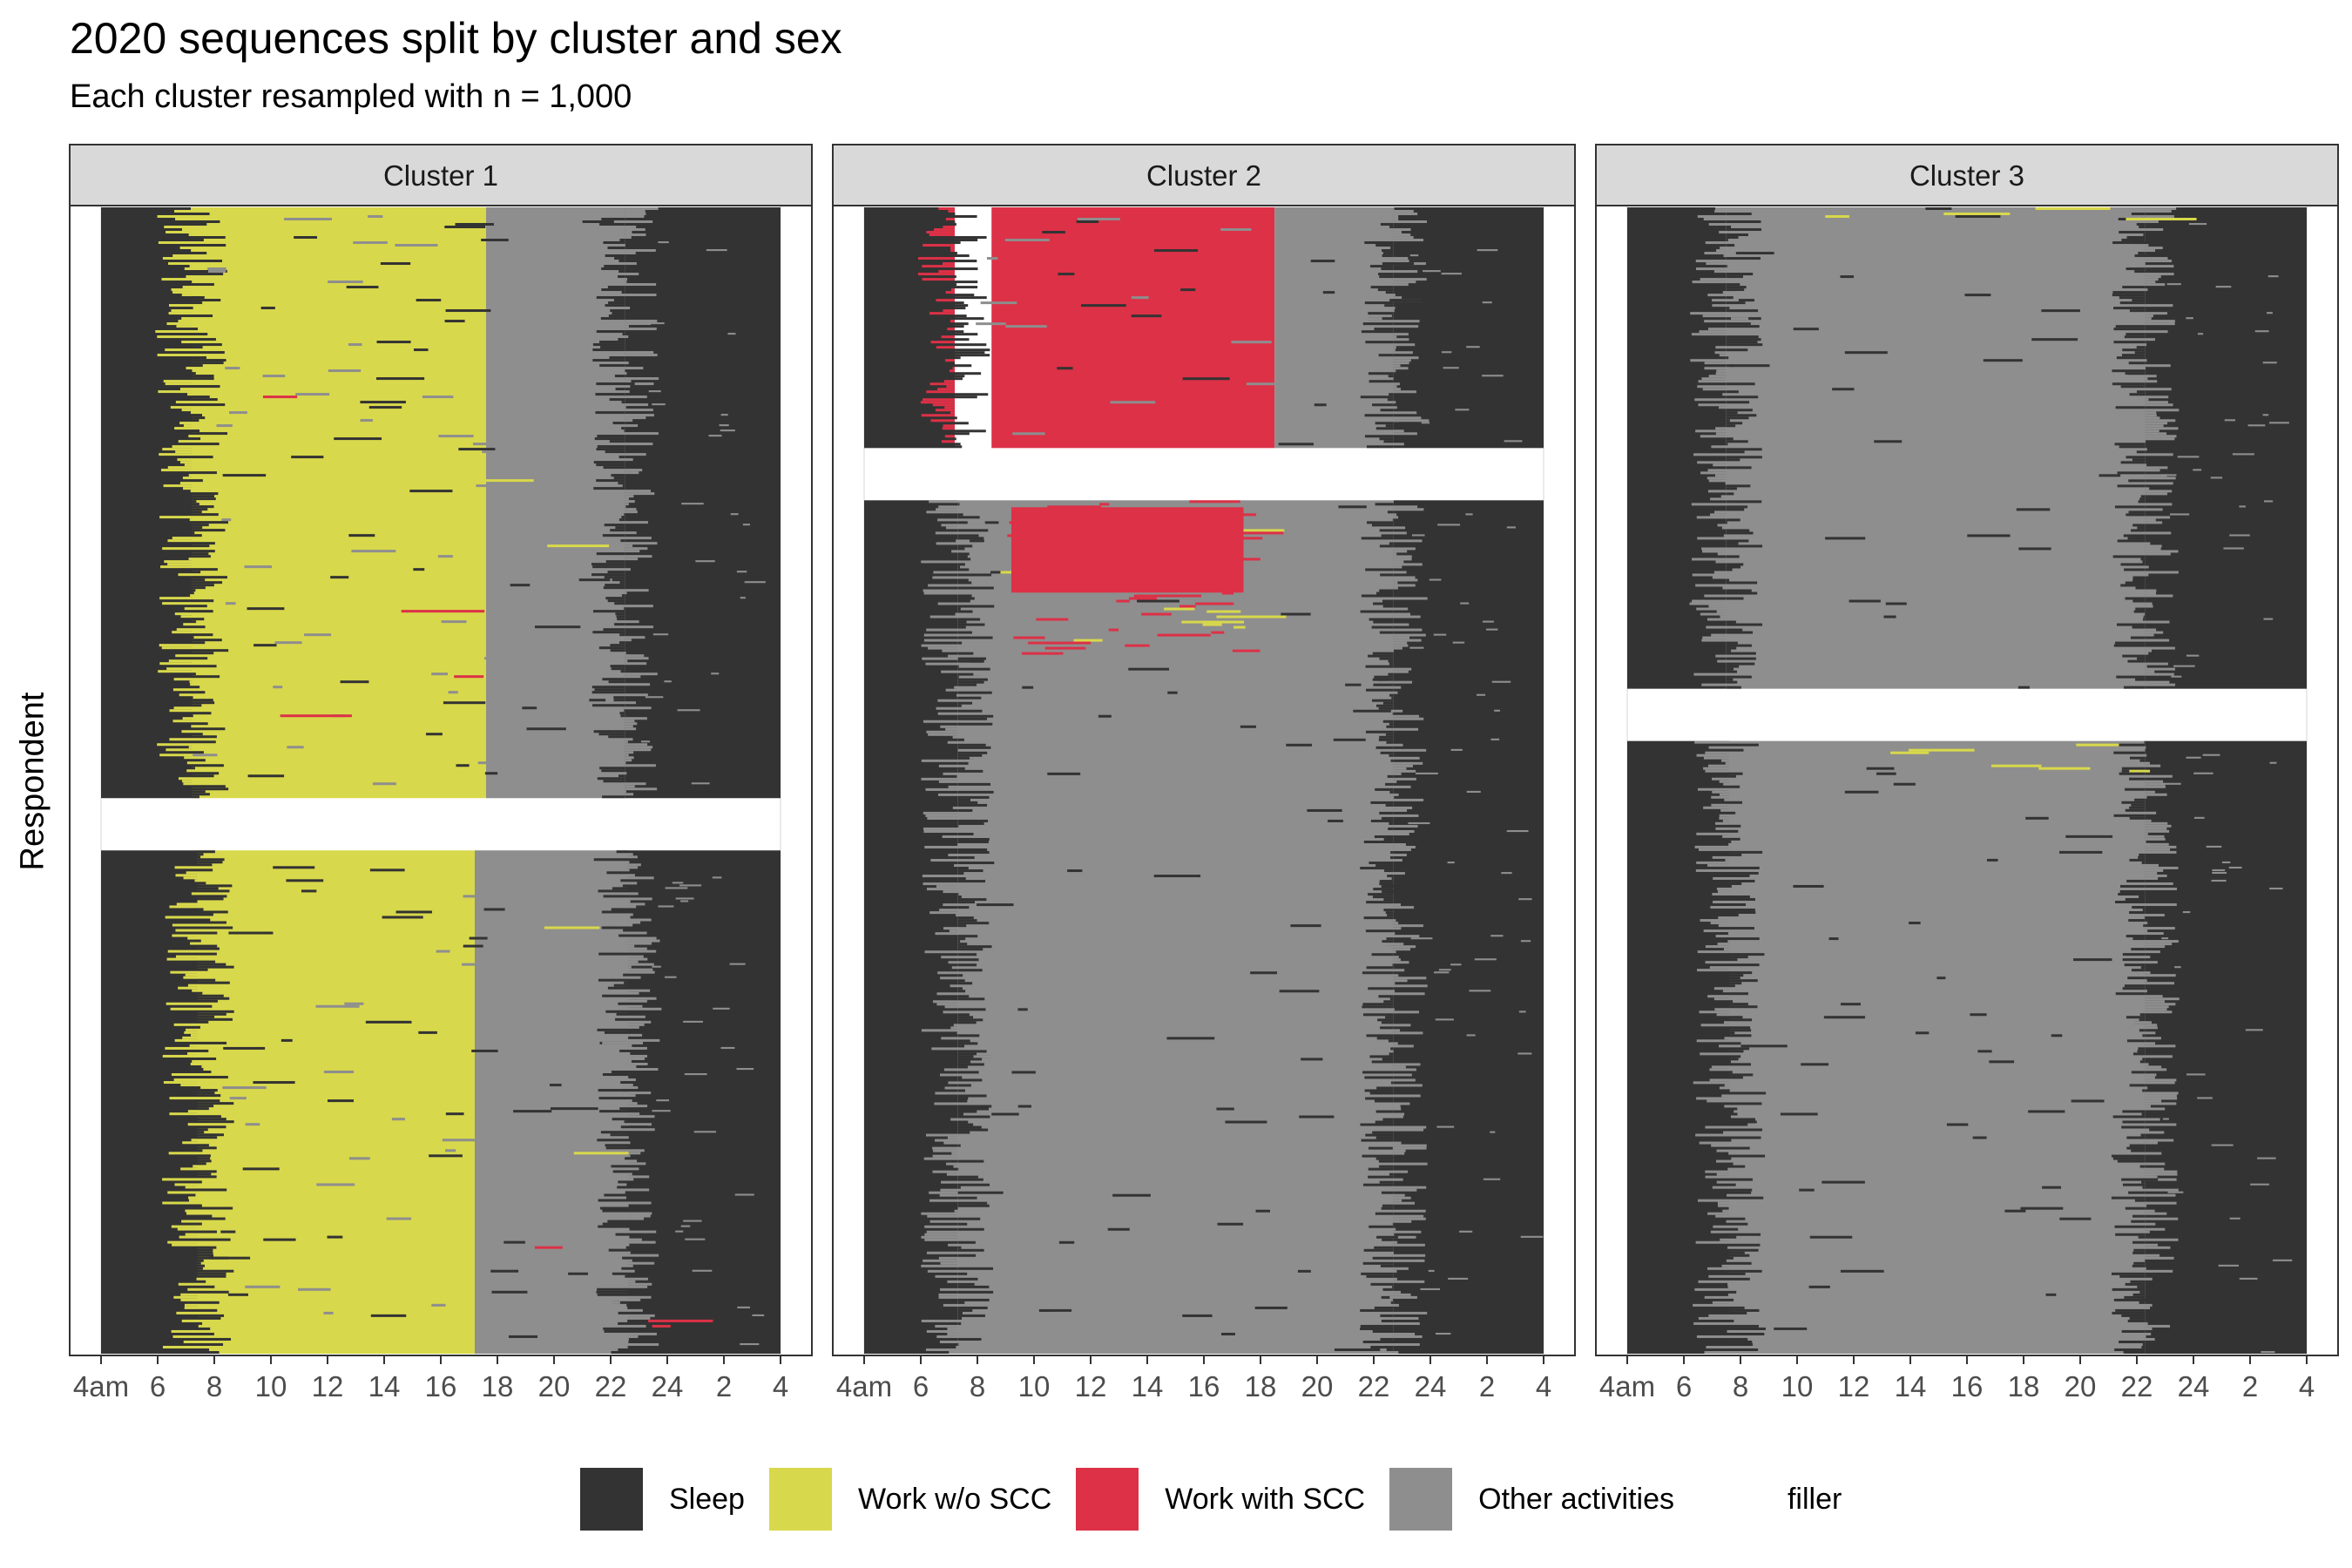 This screenshot has height=1568, width=2352. What do you see at coordinates (955, 1499) in the screenshot?
I see `legend-label: Work w/o SCC` at bounding box center [955, 1499].